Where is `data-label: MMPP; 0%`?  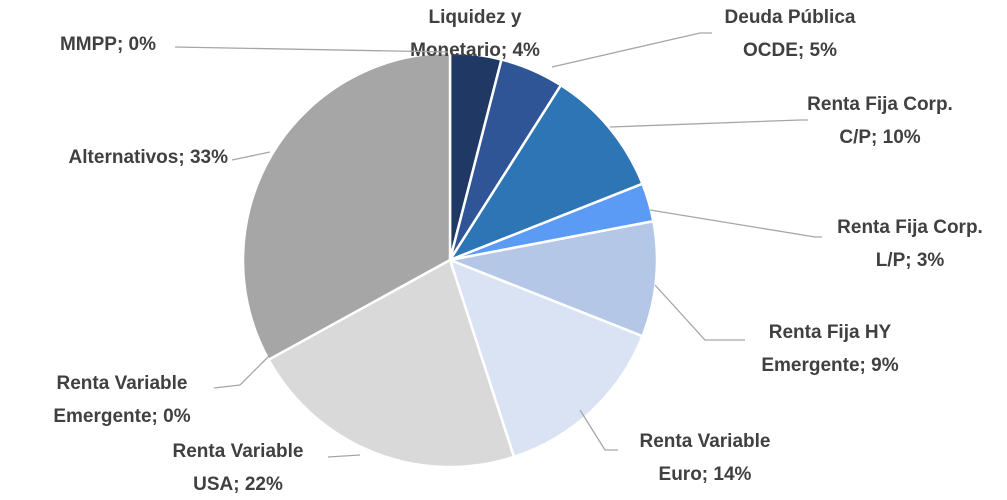
data-label: MMPP; 0% is located at coordinates (108, 44).